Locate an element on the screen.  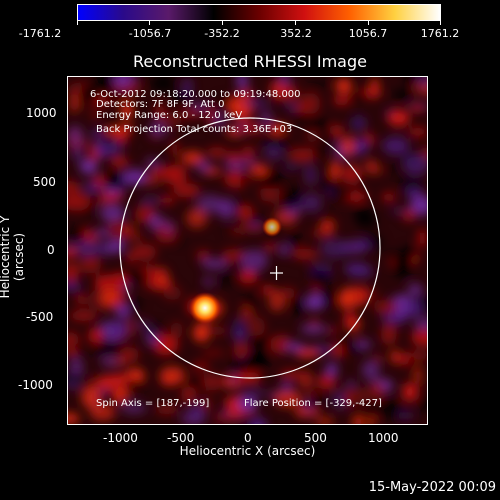
y-tick-label: 500 is located at coordinates (44, 182).